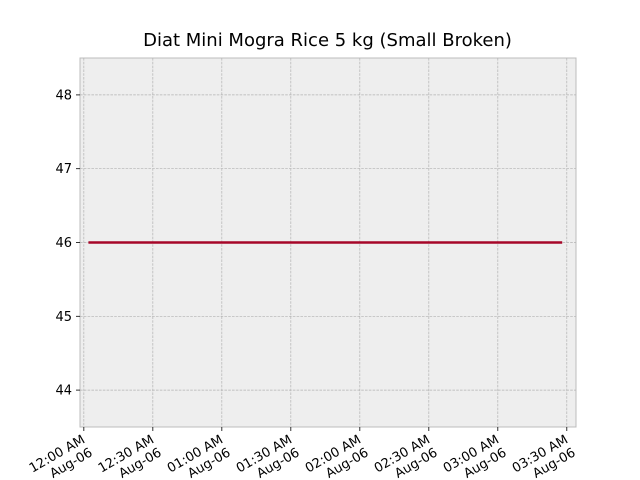 This screenshot has height=480, width=640. I want to click on x-tick-label: 02:30 AMAug-06, so click(406, 456).